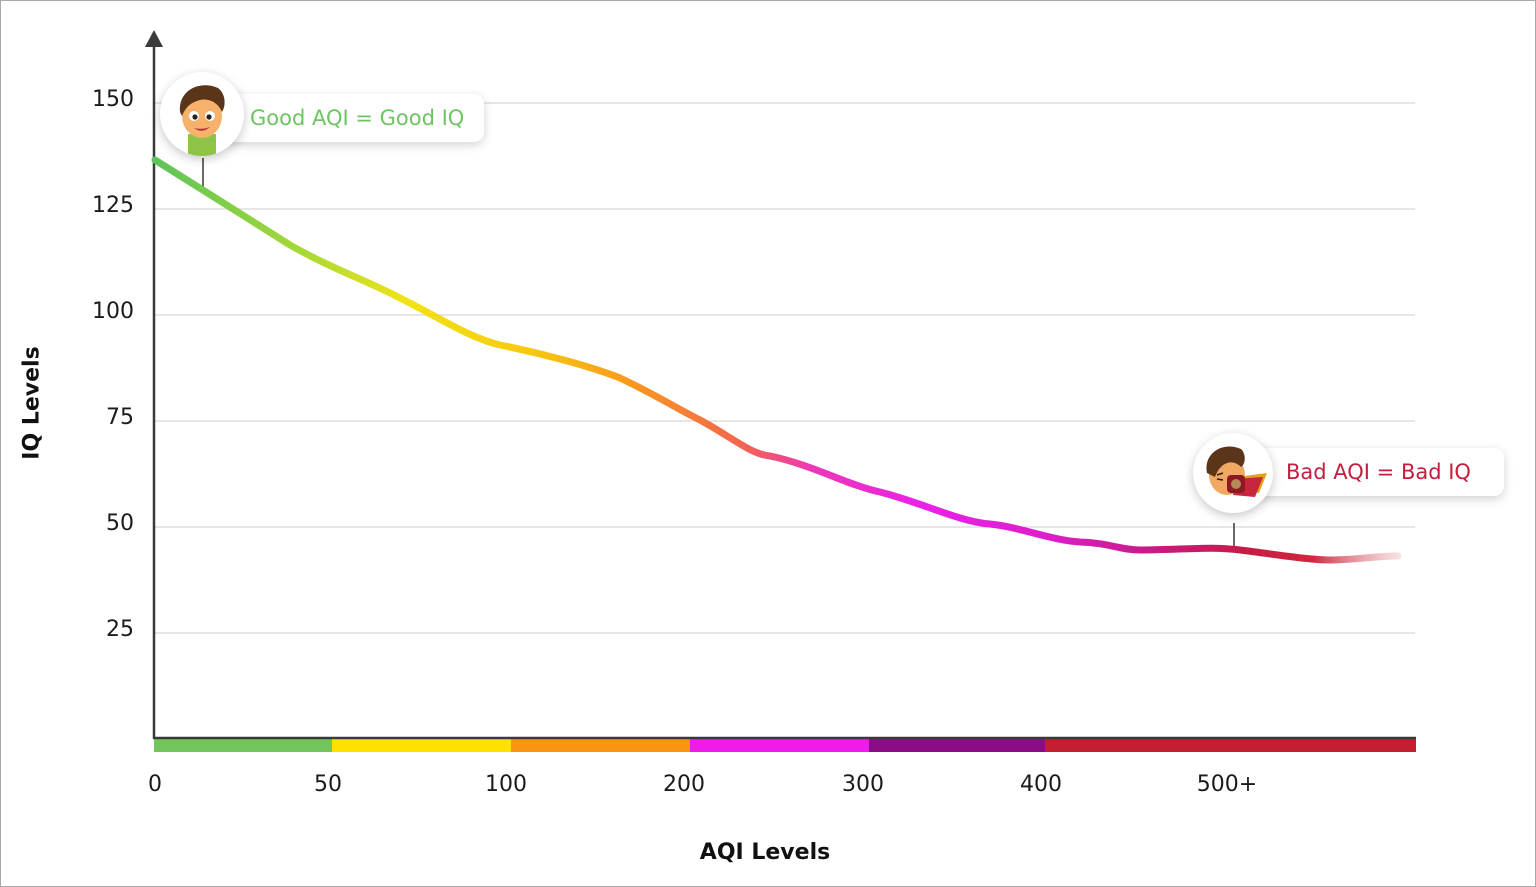 Image resolution: width=1536 pixels, height=887 pixels. What do you see at coordinates (113, 99) in the screenshot?
I see `y-tick-150: 150` at bounding box center [113, 99].